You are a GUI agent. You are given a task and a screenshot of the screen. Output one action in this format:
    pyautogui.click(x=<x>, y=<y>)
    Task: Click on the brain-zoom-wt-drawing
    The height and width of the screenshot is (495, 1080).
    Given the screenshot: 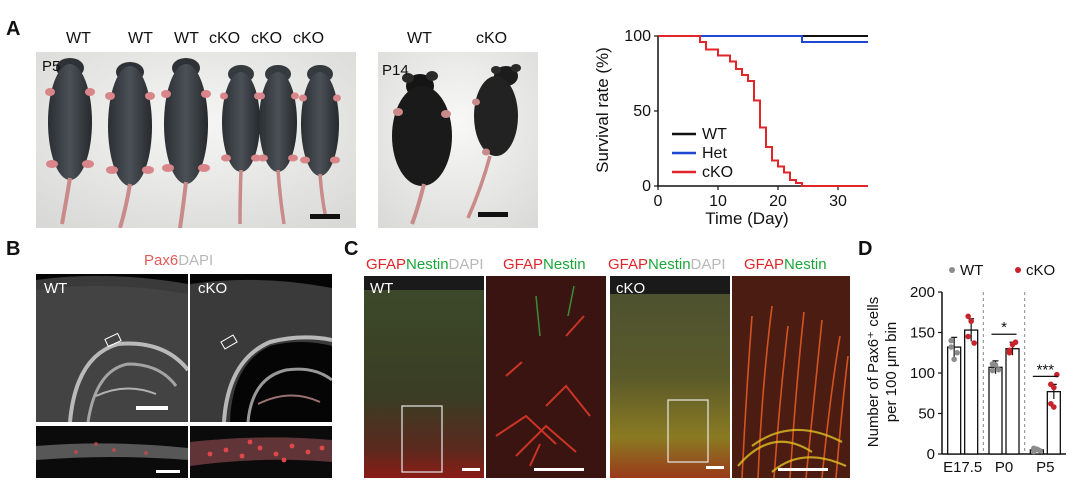 What is the action you would take?
    pyautogui.click(x=112, y=452)
    